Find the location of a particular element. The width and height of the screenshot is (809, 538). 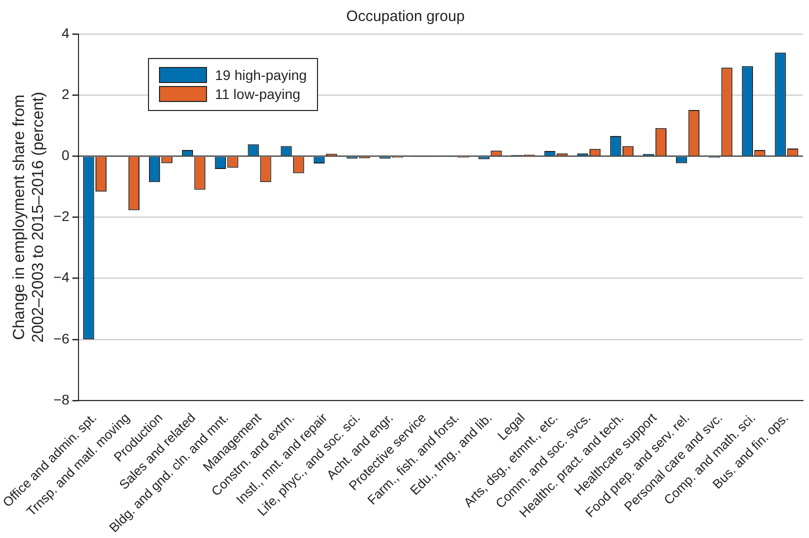

y-tick-label: 4 is located at coordinates (66, 32).